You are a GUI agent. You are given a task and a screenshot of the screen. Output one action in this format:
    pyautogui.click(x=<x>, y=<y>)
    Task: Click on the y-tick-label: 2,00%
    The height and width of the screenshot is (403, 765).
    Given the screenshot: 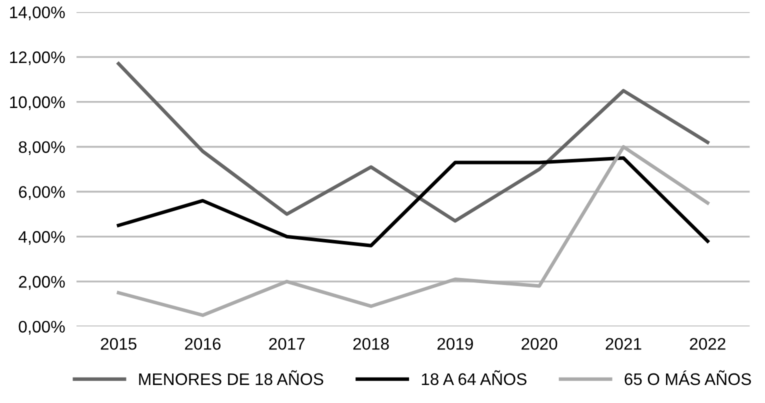 What is the action you would take?
    pyautogui.click(x=41, y=283)
    